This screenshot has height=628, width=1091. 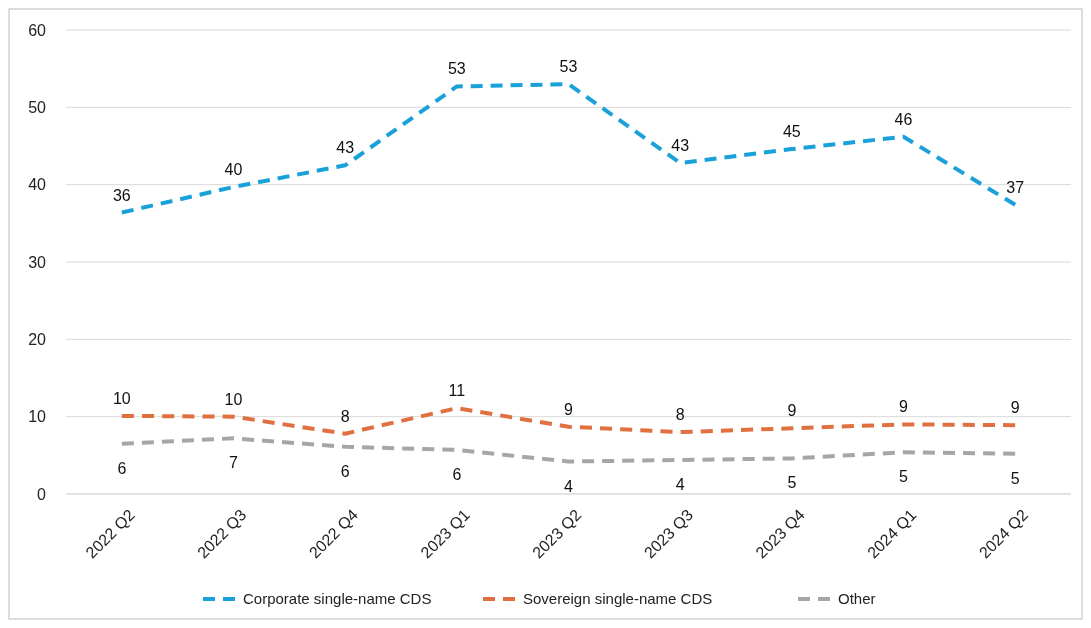 I want to click on y-tick-label: 30, so click(x=37, y=262).